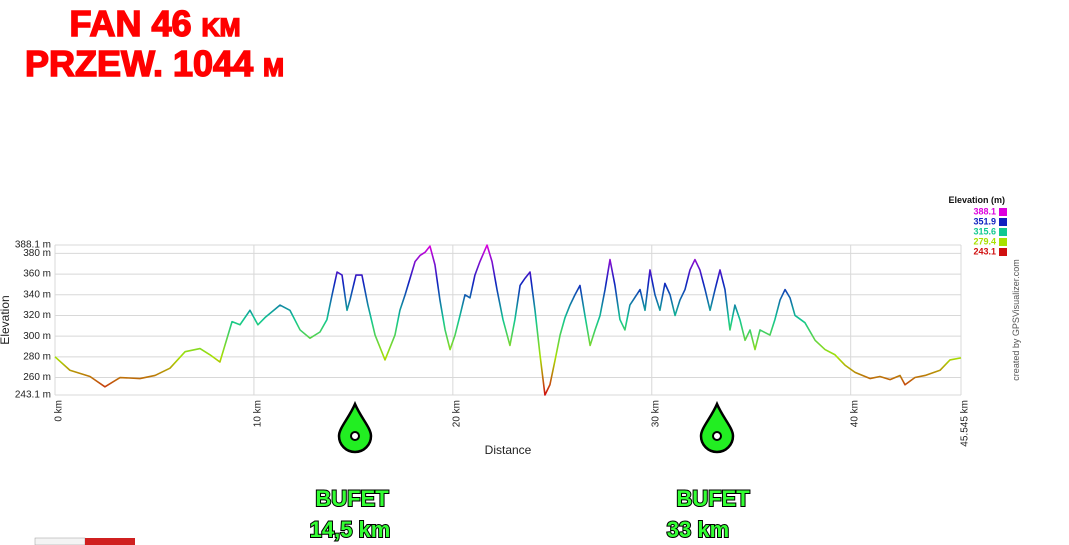 The image size is (1069, 545). What do you see at coordinates (37, 294) in the screenshot?
I see `y-tick-label: 340 m` at bounding box center [37, 294].